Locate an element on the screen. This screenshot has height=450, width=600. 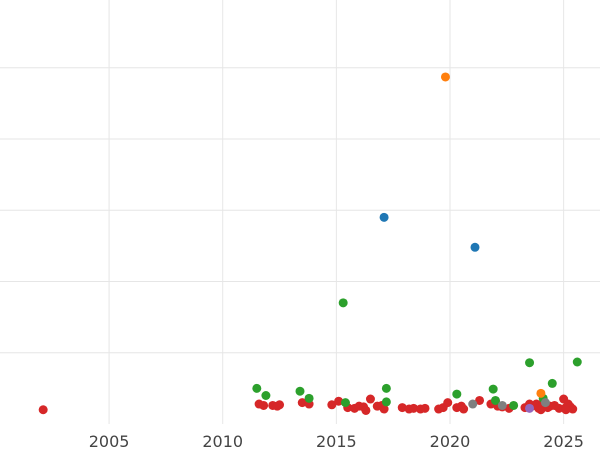
x-axis-tick-labels: 2005 2010 2015 2020 2025 is located at coordinates (336, 441).